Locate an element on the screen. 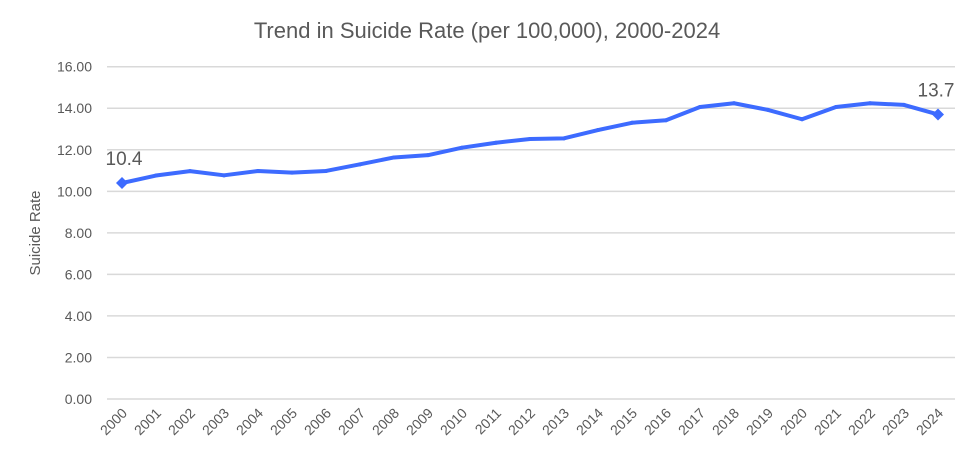 This screenshot has height=469, width=979. data-label: 13.7 is located at coordinates (936, 90).